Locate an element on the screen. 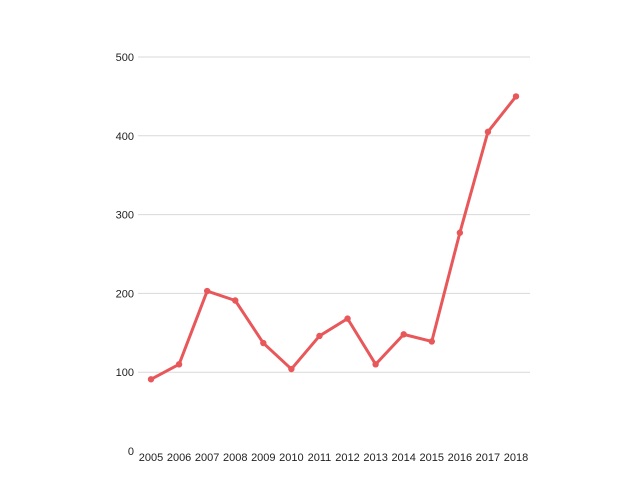 Image resolution: width=640 pixels, height=504 pixels. data-point-2017 is located at coordinates (488, 132).